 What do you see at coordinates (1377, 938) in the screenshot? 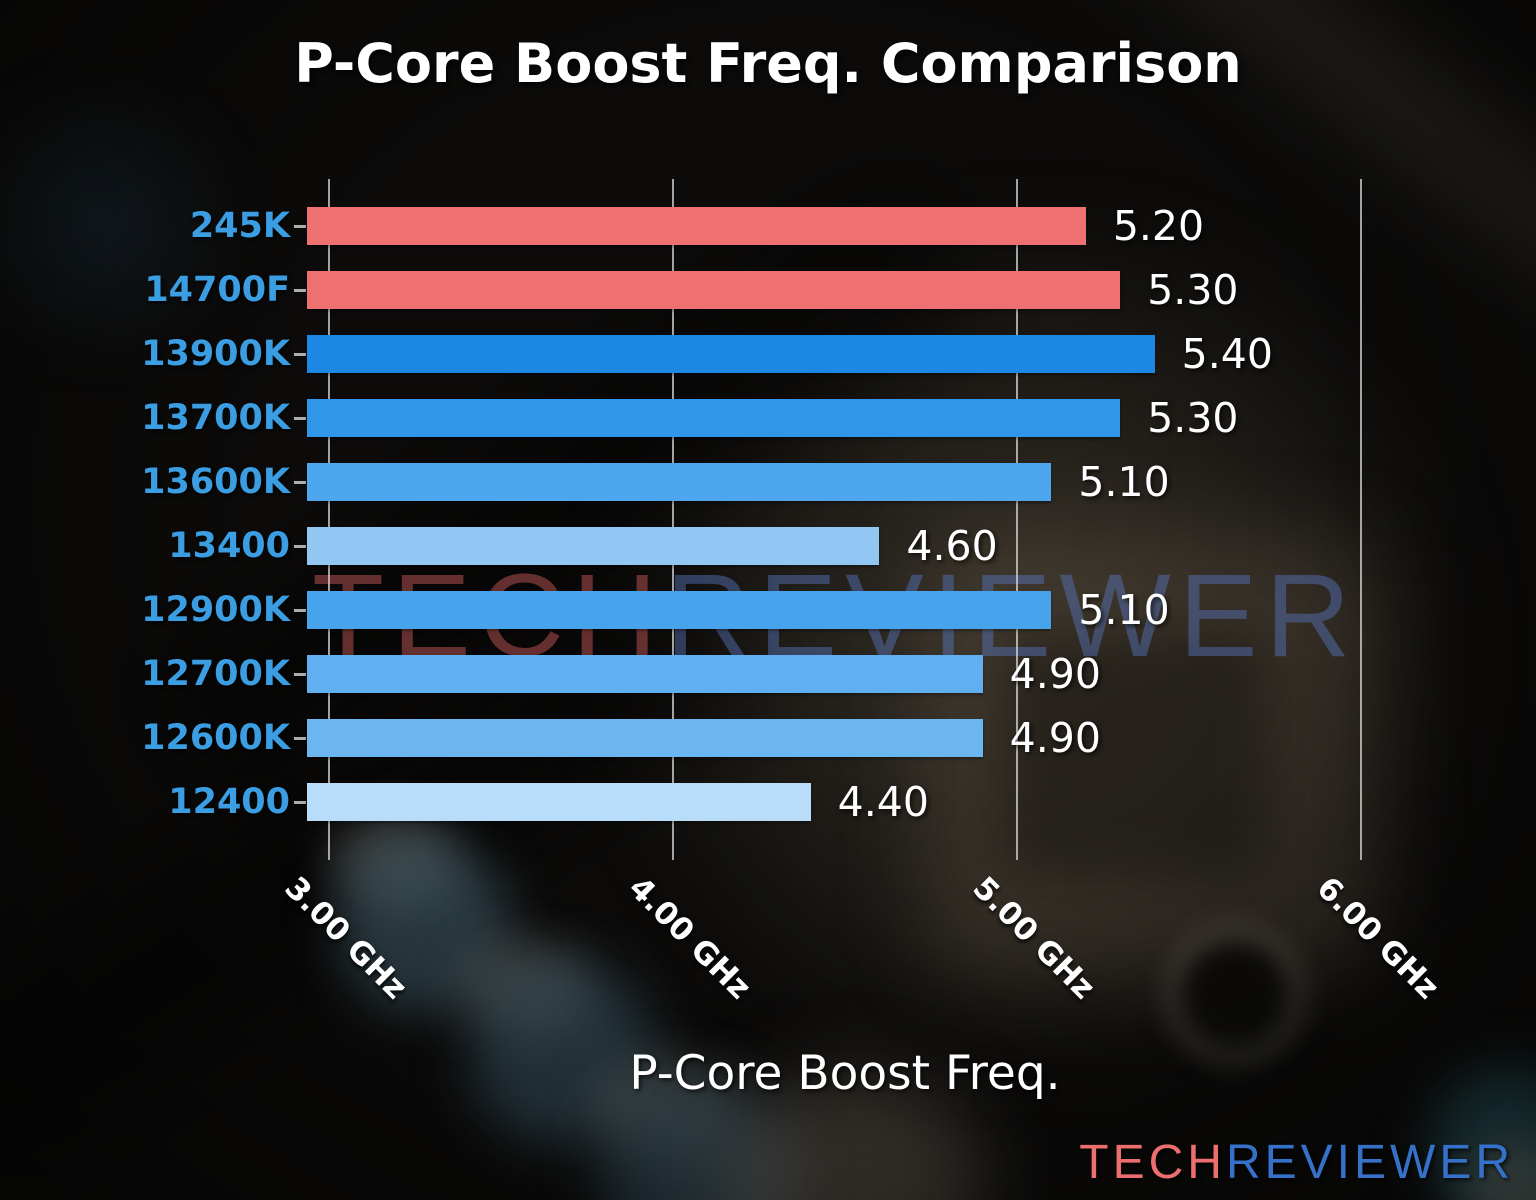
I see `x-tick-label: 6.00 GHz` at bounding box center [1377, 938].